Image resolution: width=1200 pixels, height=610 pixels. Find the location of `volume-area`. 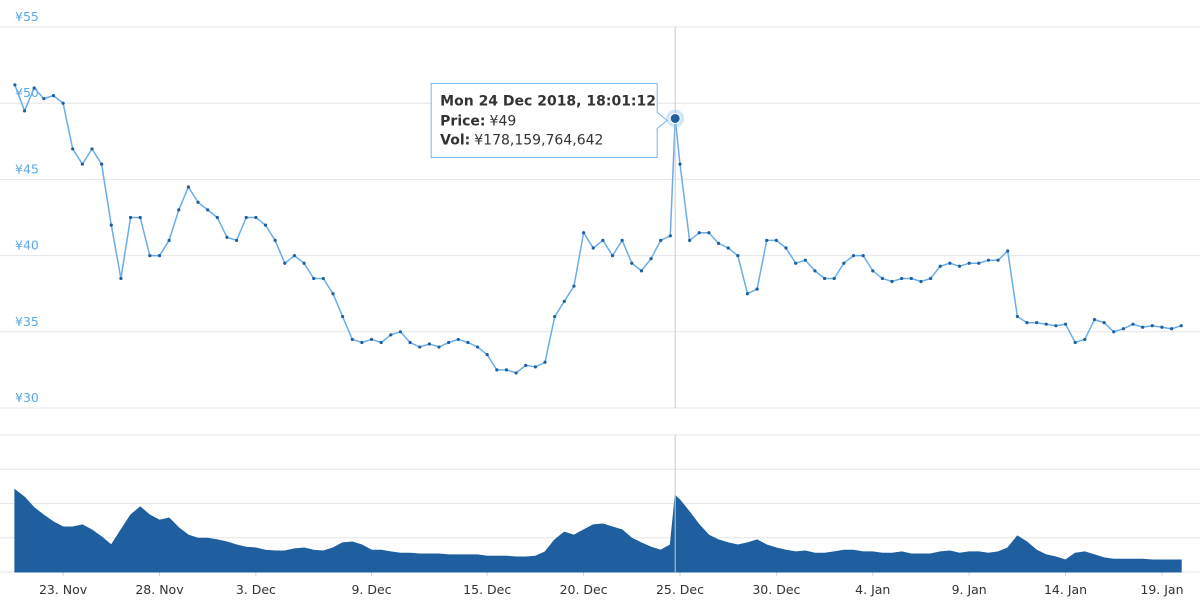

volume-area is located at coordinates (598, 530).